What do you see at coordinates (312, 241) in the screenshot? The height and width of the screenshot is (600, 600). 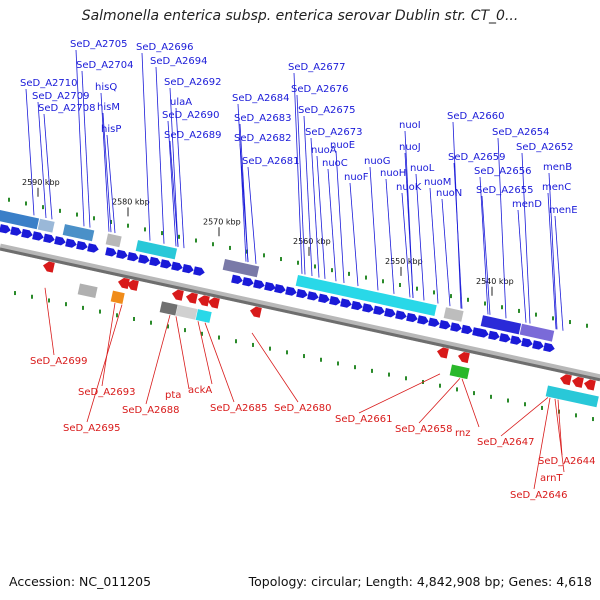 I see `tick-label: 2560 kbp` at bounding box center [312, 241].